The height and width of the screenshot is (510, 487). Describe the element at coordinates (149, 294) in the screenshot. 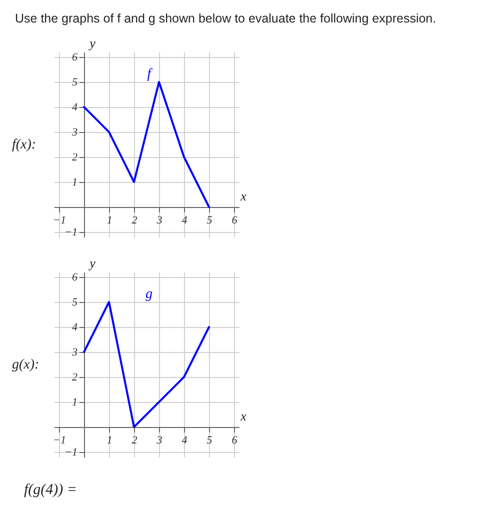

I see `text: g` at that location.